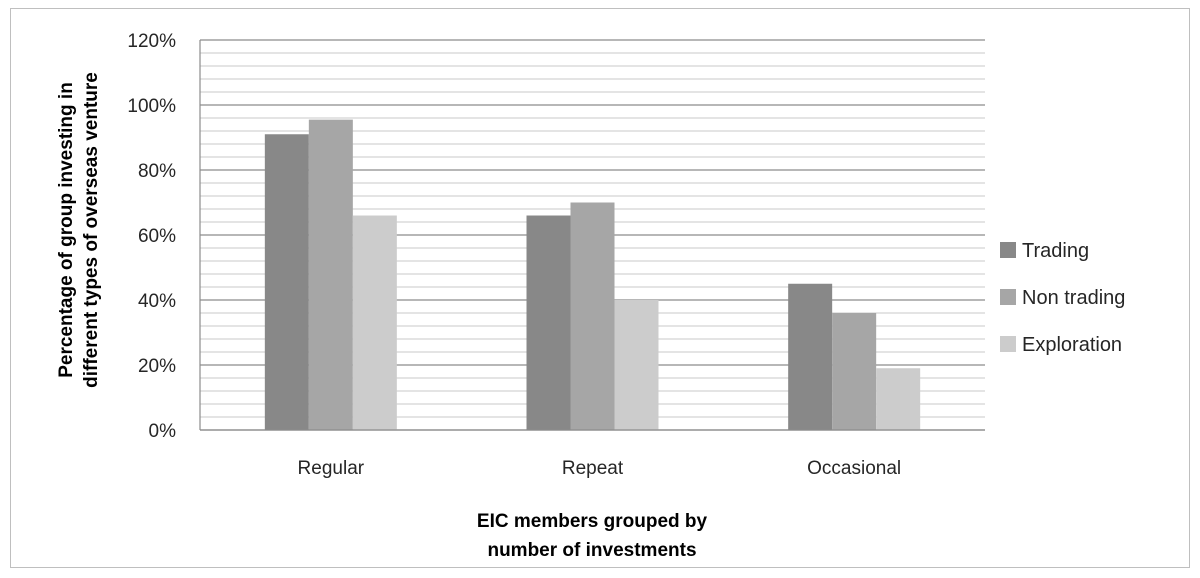 The image size is (1200, 578). I want to click on y-tick-label: 120%, so click(151, 41).